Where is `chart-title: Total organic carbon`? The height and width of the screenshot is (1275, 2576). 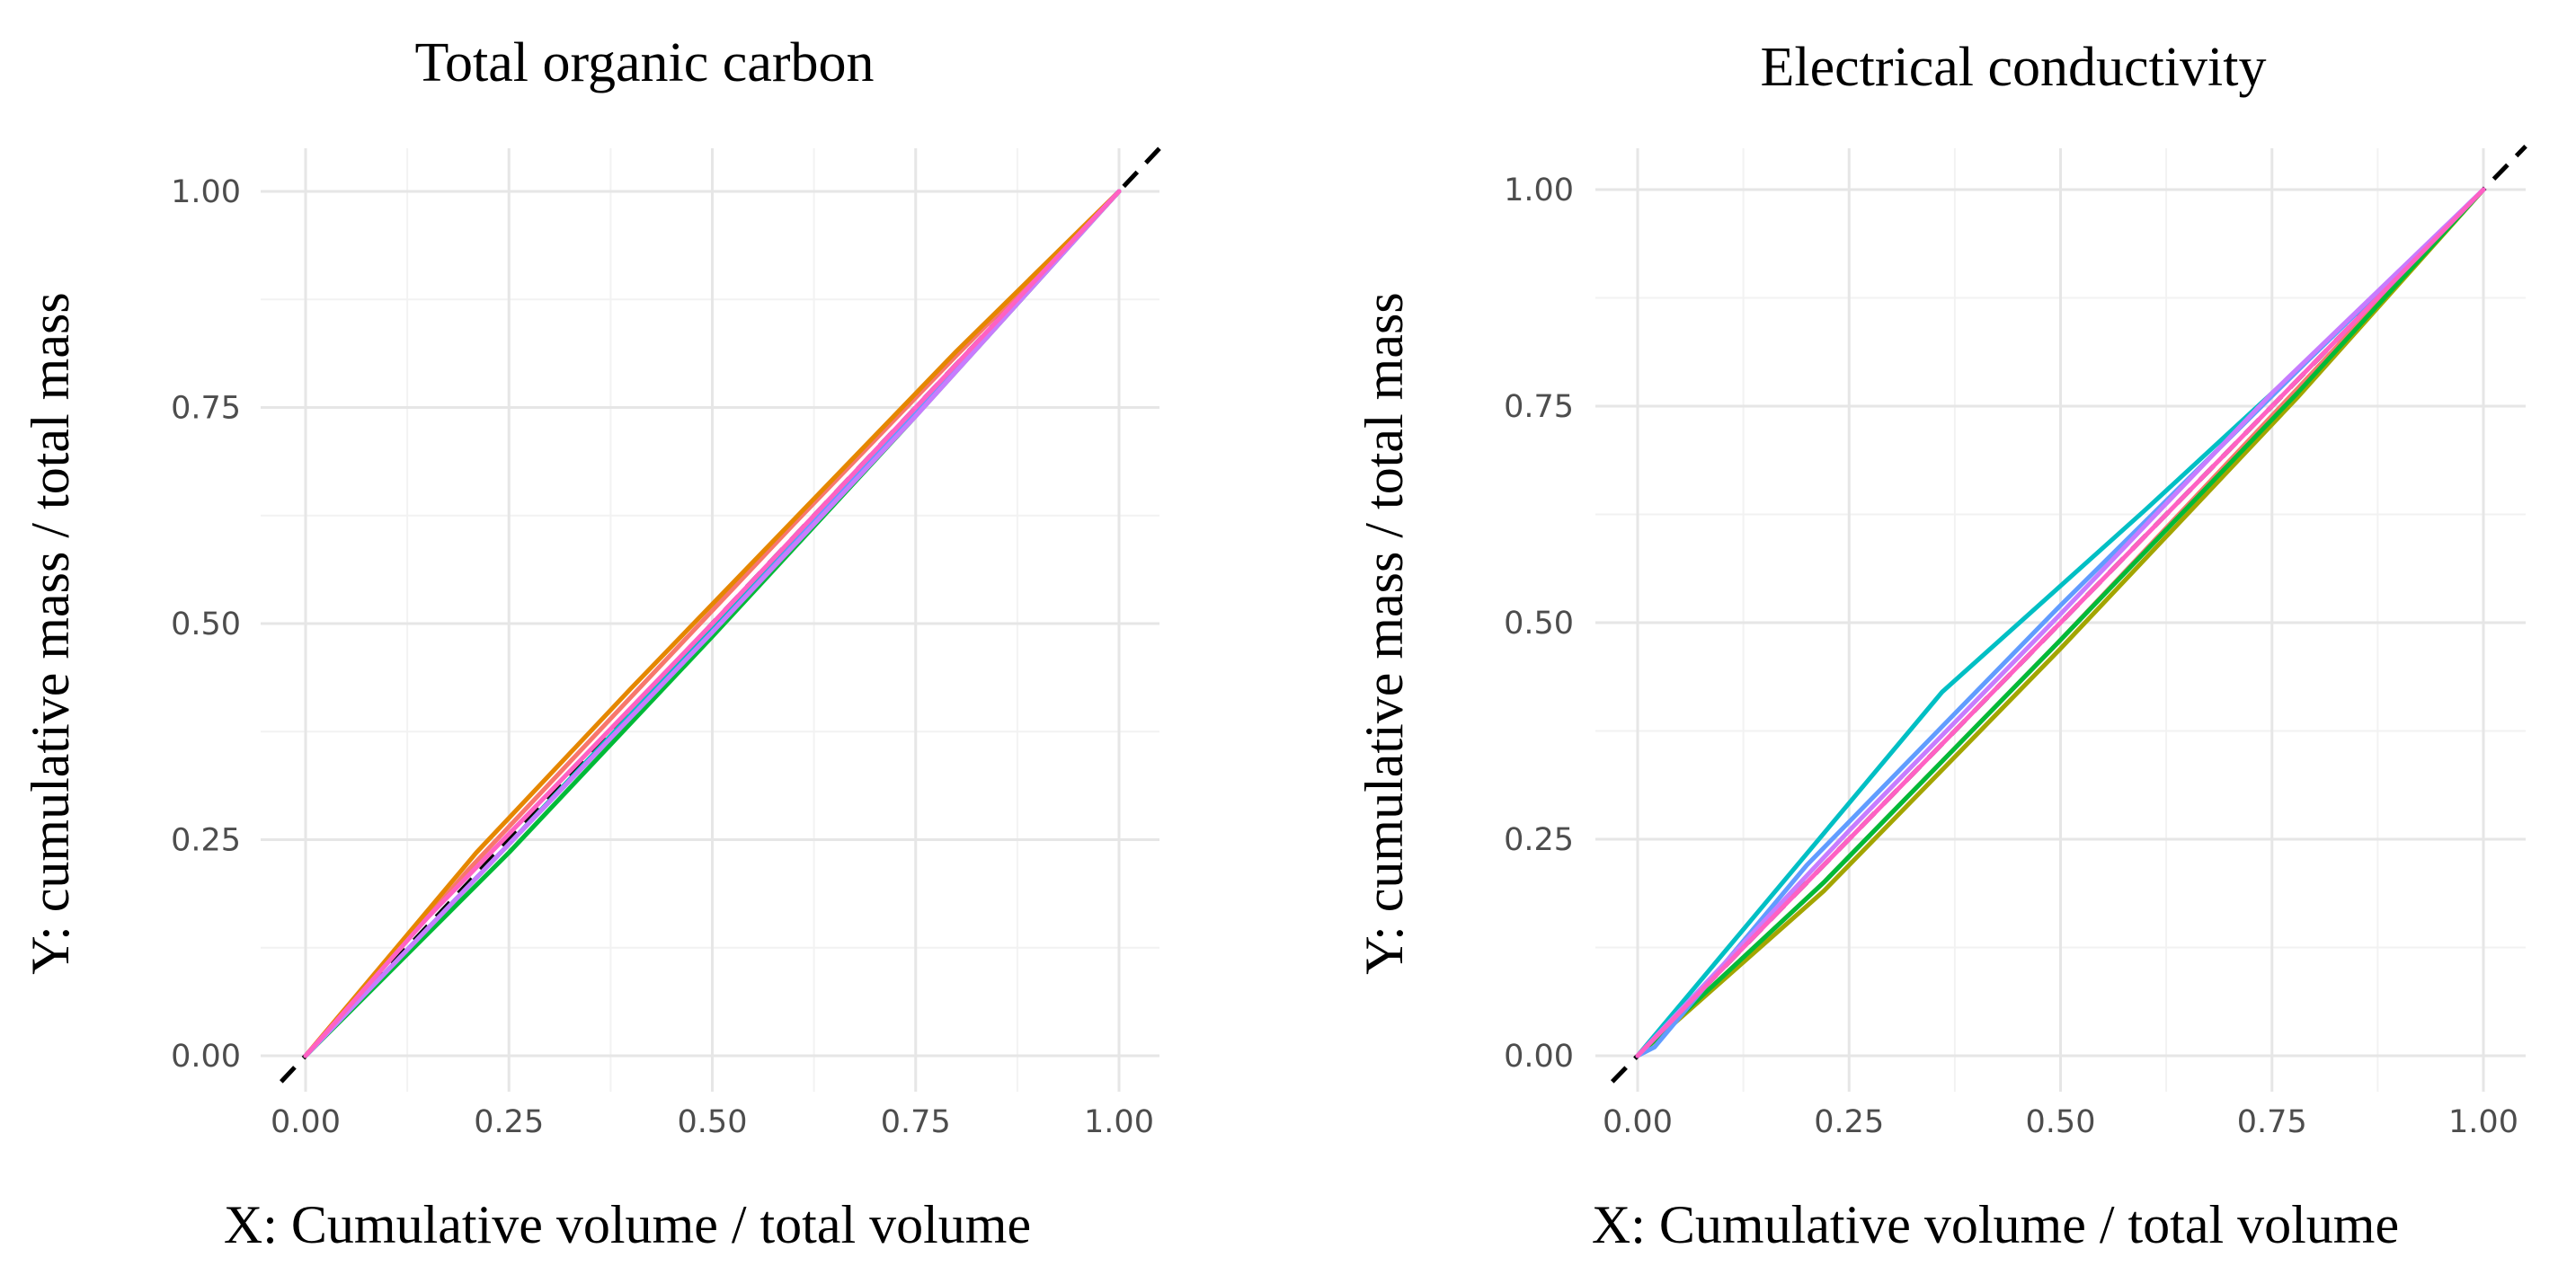 chart-title: Total organic carbon is located at coordinates (645, 62).